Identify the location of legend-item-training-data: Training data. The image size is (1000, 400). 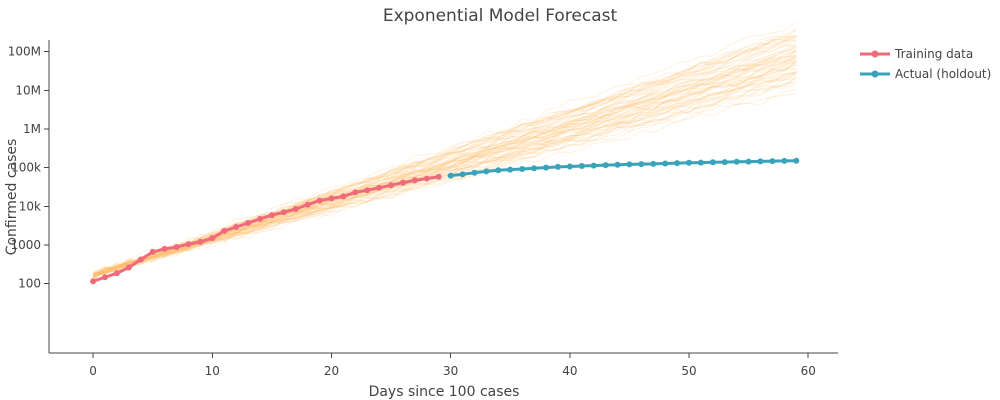
(916, 54).